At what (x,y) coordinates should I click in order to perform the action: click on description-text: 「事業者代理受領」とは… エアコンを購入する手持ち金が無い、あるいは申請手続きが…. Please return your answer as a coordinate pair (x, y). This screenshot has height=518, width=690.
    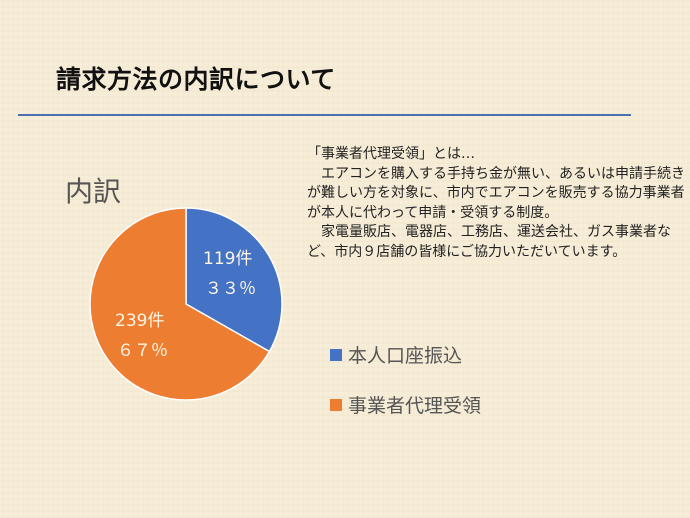
    Looking at the image, I should click on (497, 204).